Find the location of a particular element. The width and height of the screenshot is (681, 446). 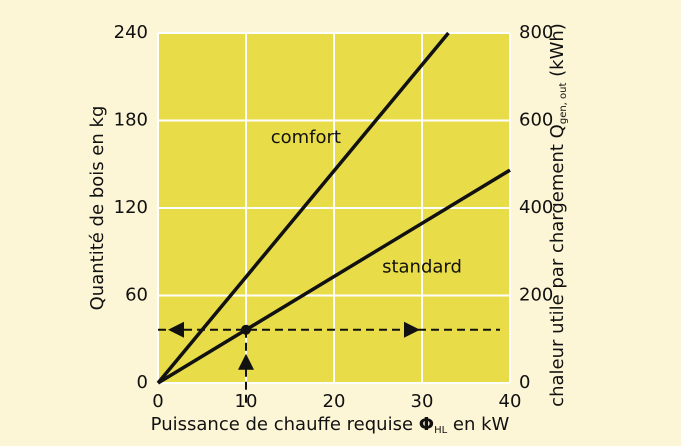

x-label-part: en kW is located at coordinates (478, 424).